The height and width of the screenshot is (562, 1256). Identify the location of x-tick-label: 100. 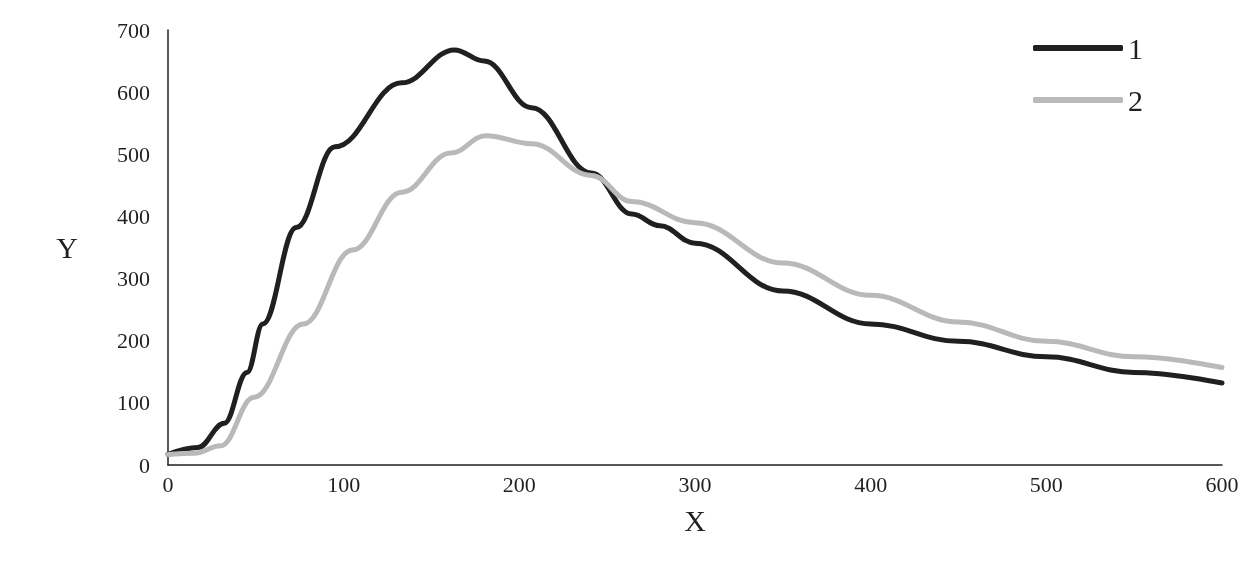
(344, 484).